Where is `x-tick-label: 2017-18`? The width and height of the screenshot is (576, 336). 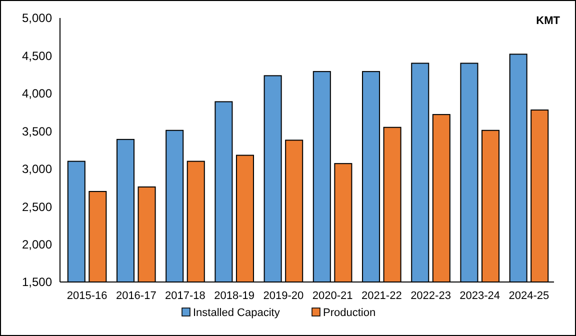
x-tick-label: 2017-18 is located at coordinates (185, 296).